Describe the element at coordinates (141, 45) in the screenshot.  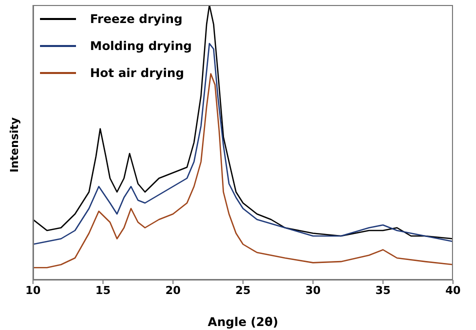
I see `legend-label: Molding drying` at that location.